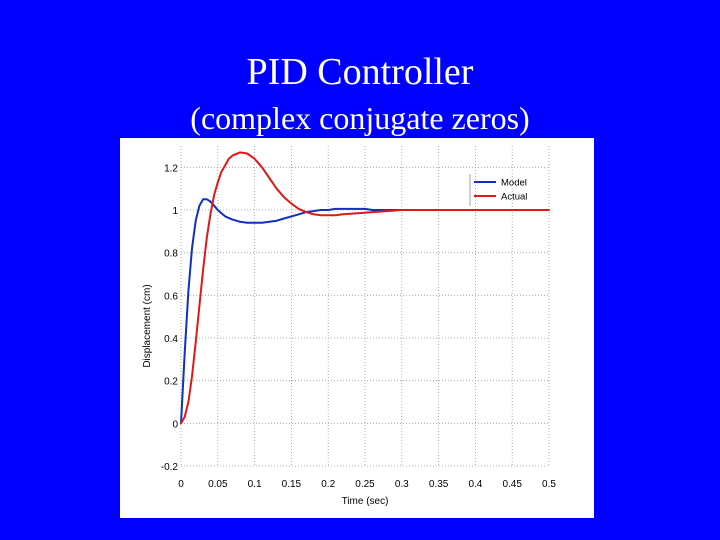 The width and height of the screenshot is (720, 540). What do you see at coordinates (171, 339) in the screenshot?
I see `y-tick-label: 0.4` at bounding box center [171, 339].